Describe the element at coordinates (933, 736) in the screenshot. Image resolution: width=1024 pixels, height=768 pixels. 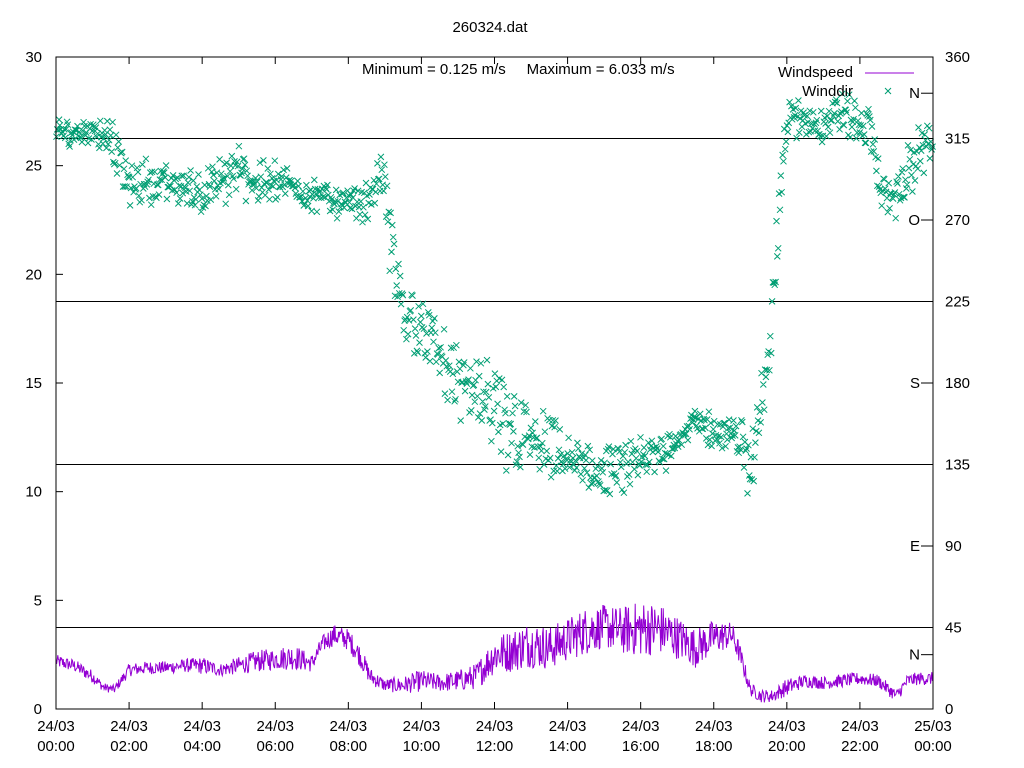
I see `x-tick-label-12: 25/03 00:00` at that location.